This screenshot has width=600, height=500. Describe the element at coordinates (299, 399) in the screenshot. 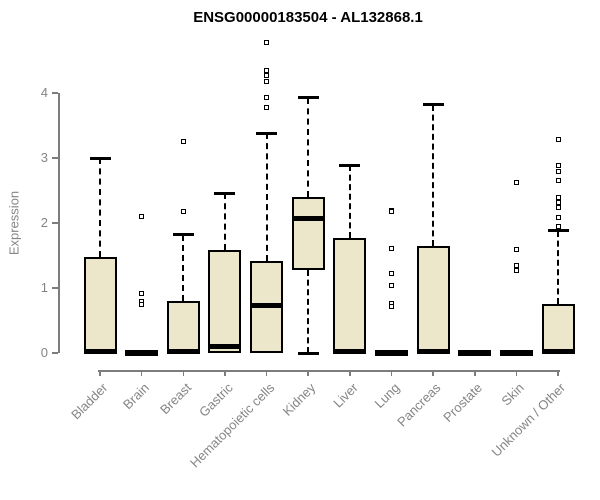

I see `x-axis-label-text: Kidney` at that location.